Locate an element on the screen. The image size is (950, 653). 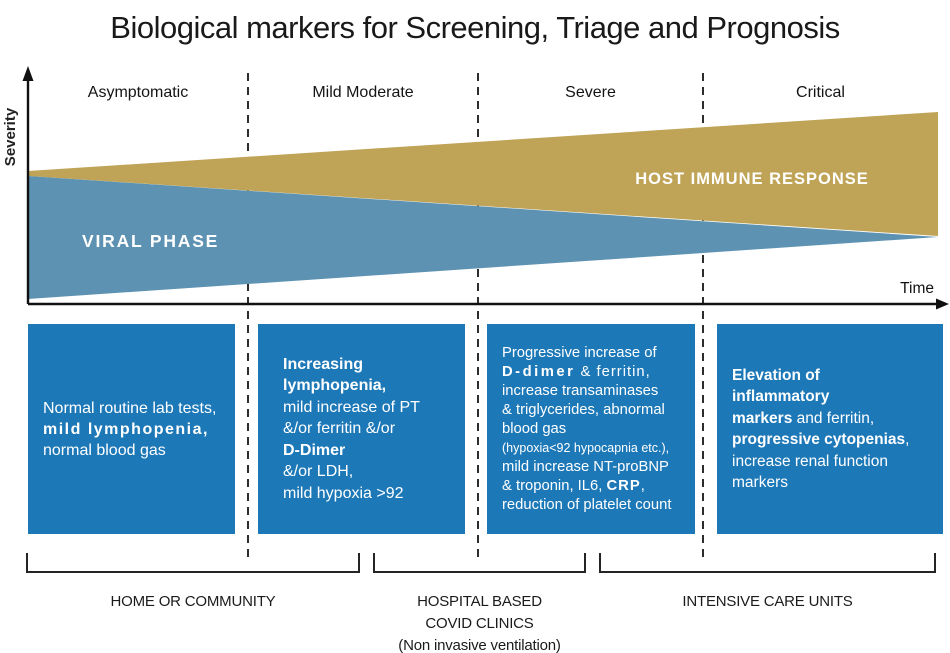
marker-text-segment: mild increase of PT is located at coordinates (351, 407).